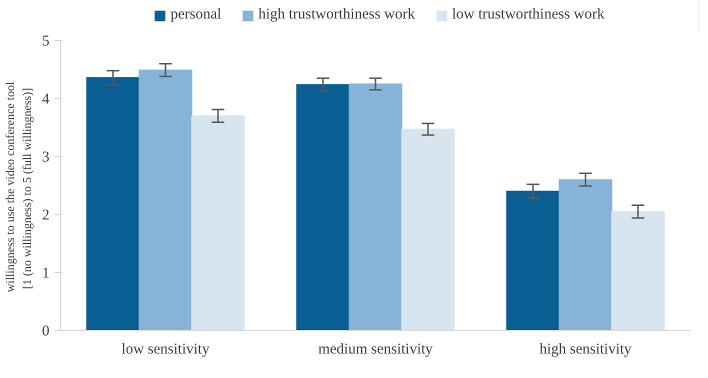 The image size is (708, 378). What do you see at coordinates (46, 216) in the screenshot?
I see `y-tick-label: 2` at bounding box center [46, 216].